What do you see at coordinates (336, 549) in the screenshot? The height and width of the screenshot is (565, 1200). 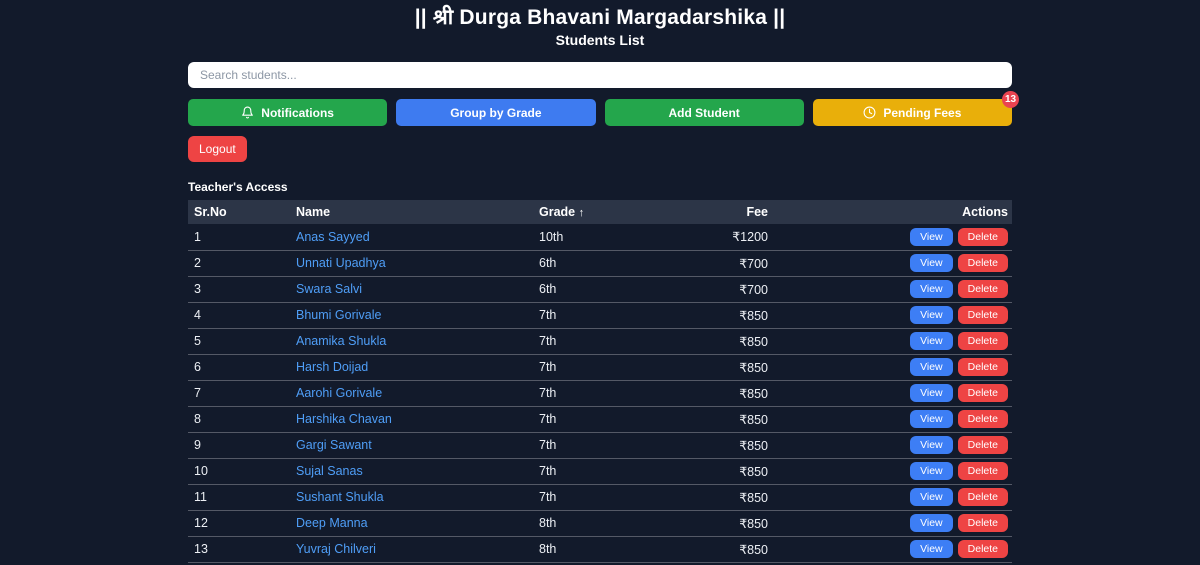 I see `student-name-link: Yuvraj Chilveri` at bounding box center [336, 549].